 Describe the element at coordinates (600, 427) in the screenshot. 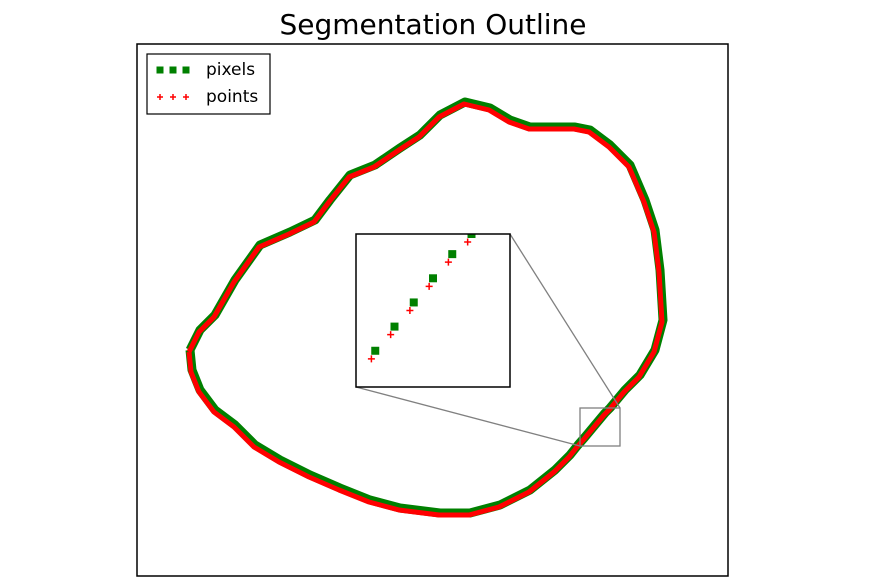

I see `zoom-box` at that location.